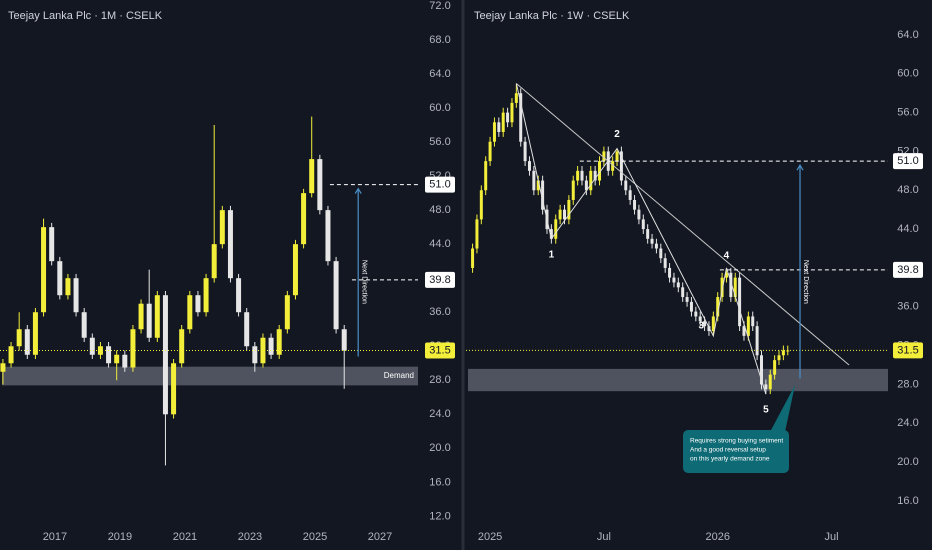  What do you see at coordinates (439, 380) in the screenshot?
I see `y-tick-label: 28.0` at bounding box center [439, 380].